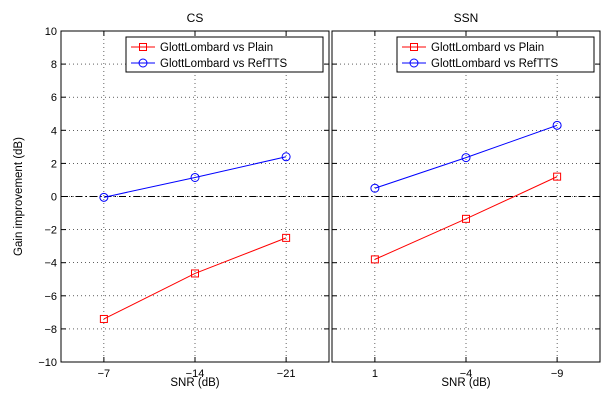 This screenshot has height=399, width=602. Describe the element at coordinates (19, 196) in the screenshot. I see `y-axis-label: Gain improvement (dB)` at that location.